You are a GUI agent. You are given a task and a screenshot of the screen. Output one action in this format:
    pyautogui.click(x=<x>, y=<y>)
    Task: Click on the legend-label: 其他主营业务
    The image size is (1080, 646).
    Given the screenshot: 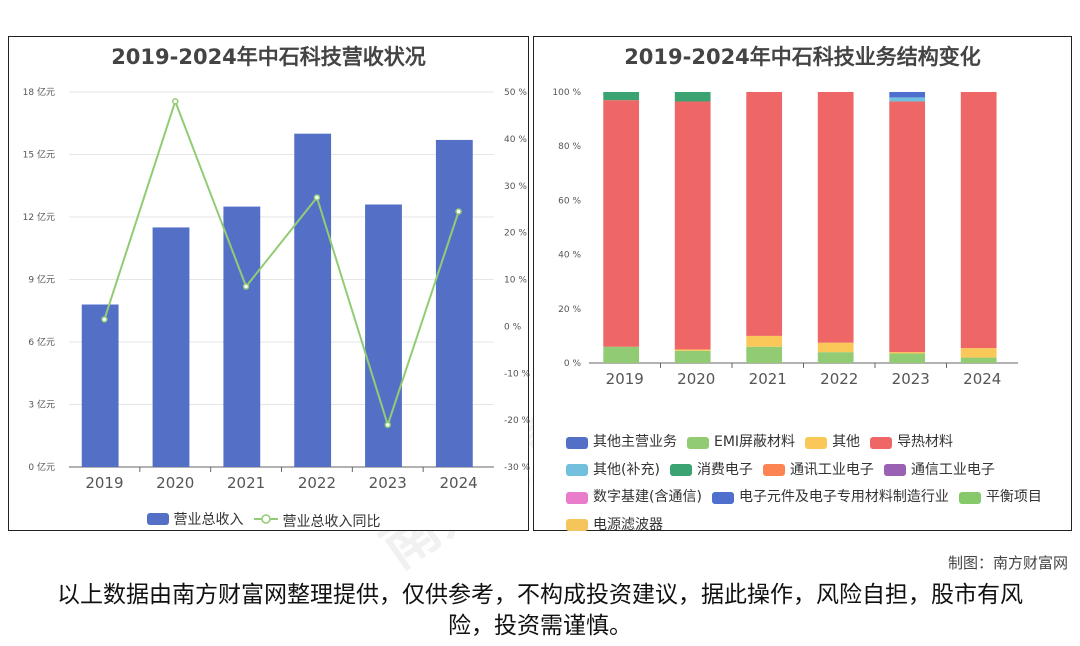 What is the action you would take?
    pyautogui.click(x=635, y=442)
    